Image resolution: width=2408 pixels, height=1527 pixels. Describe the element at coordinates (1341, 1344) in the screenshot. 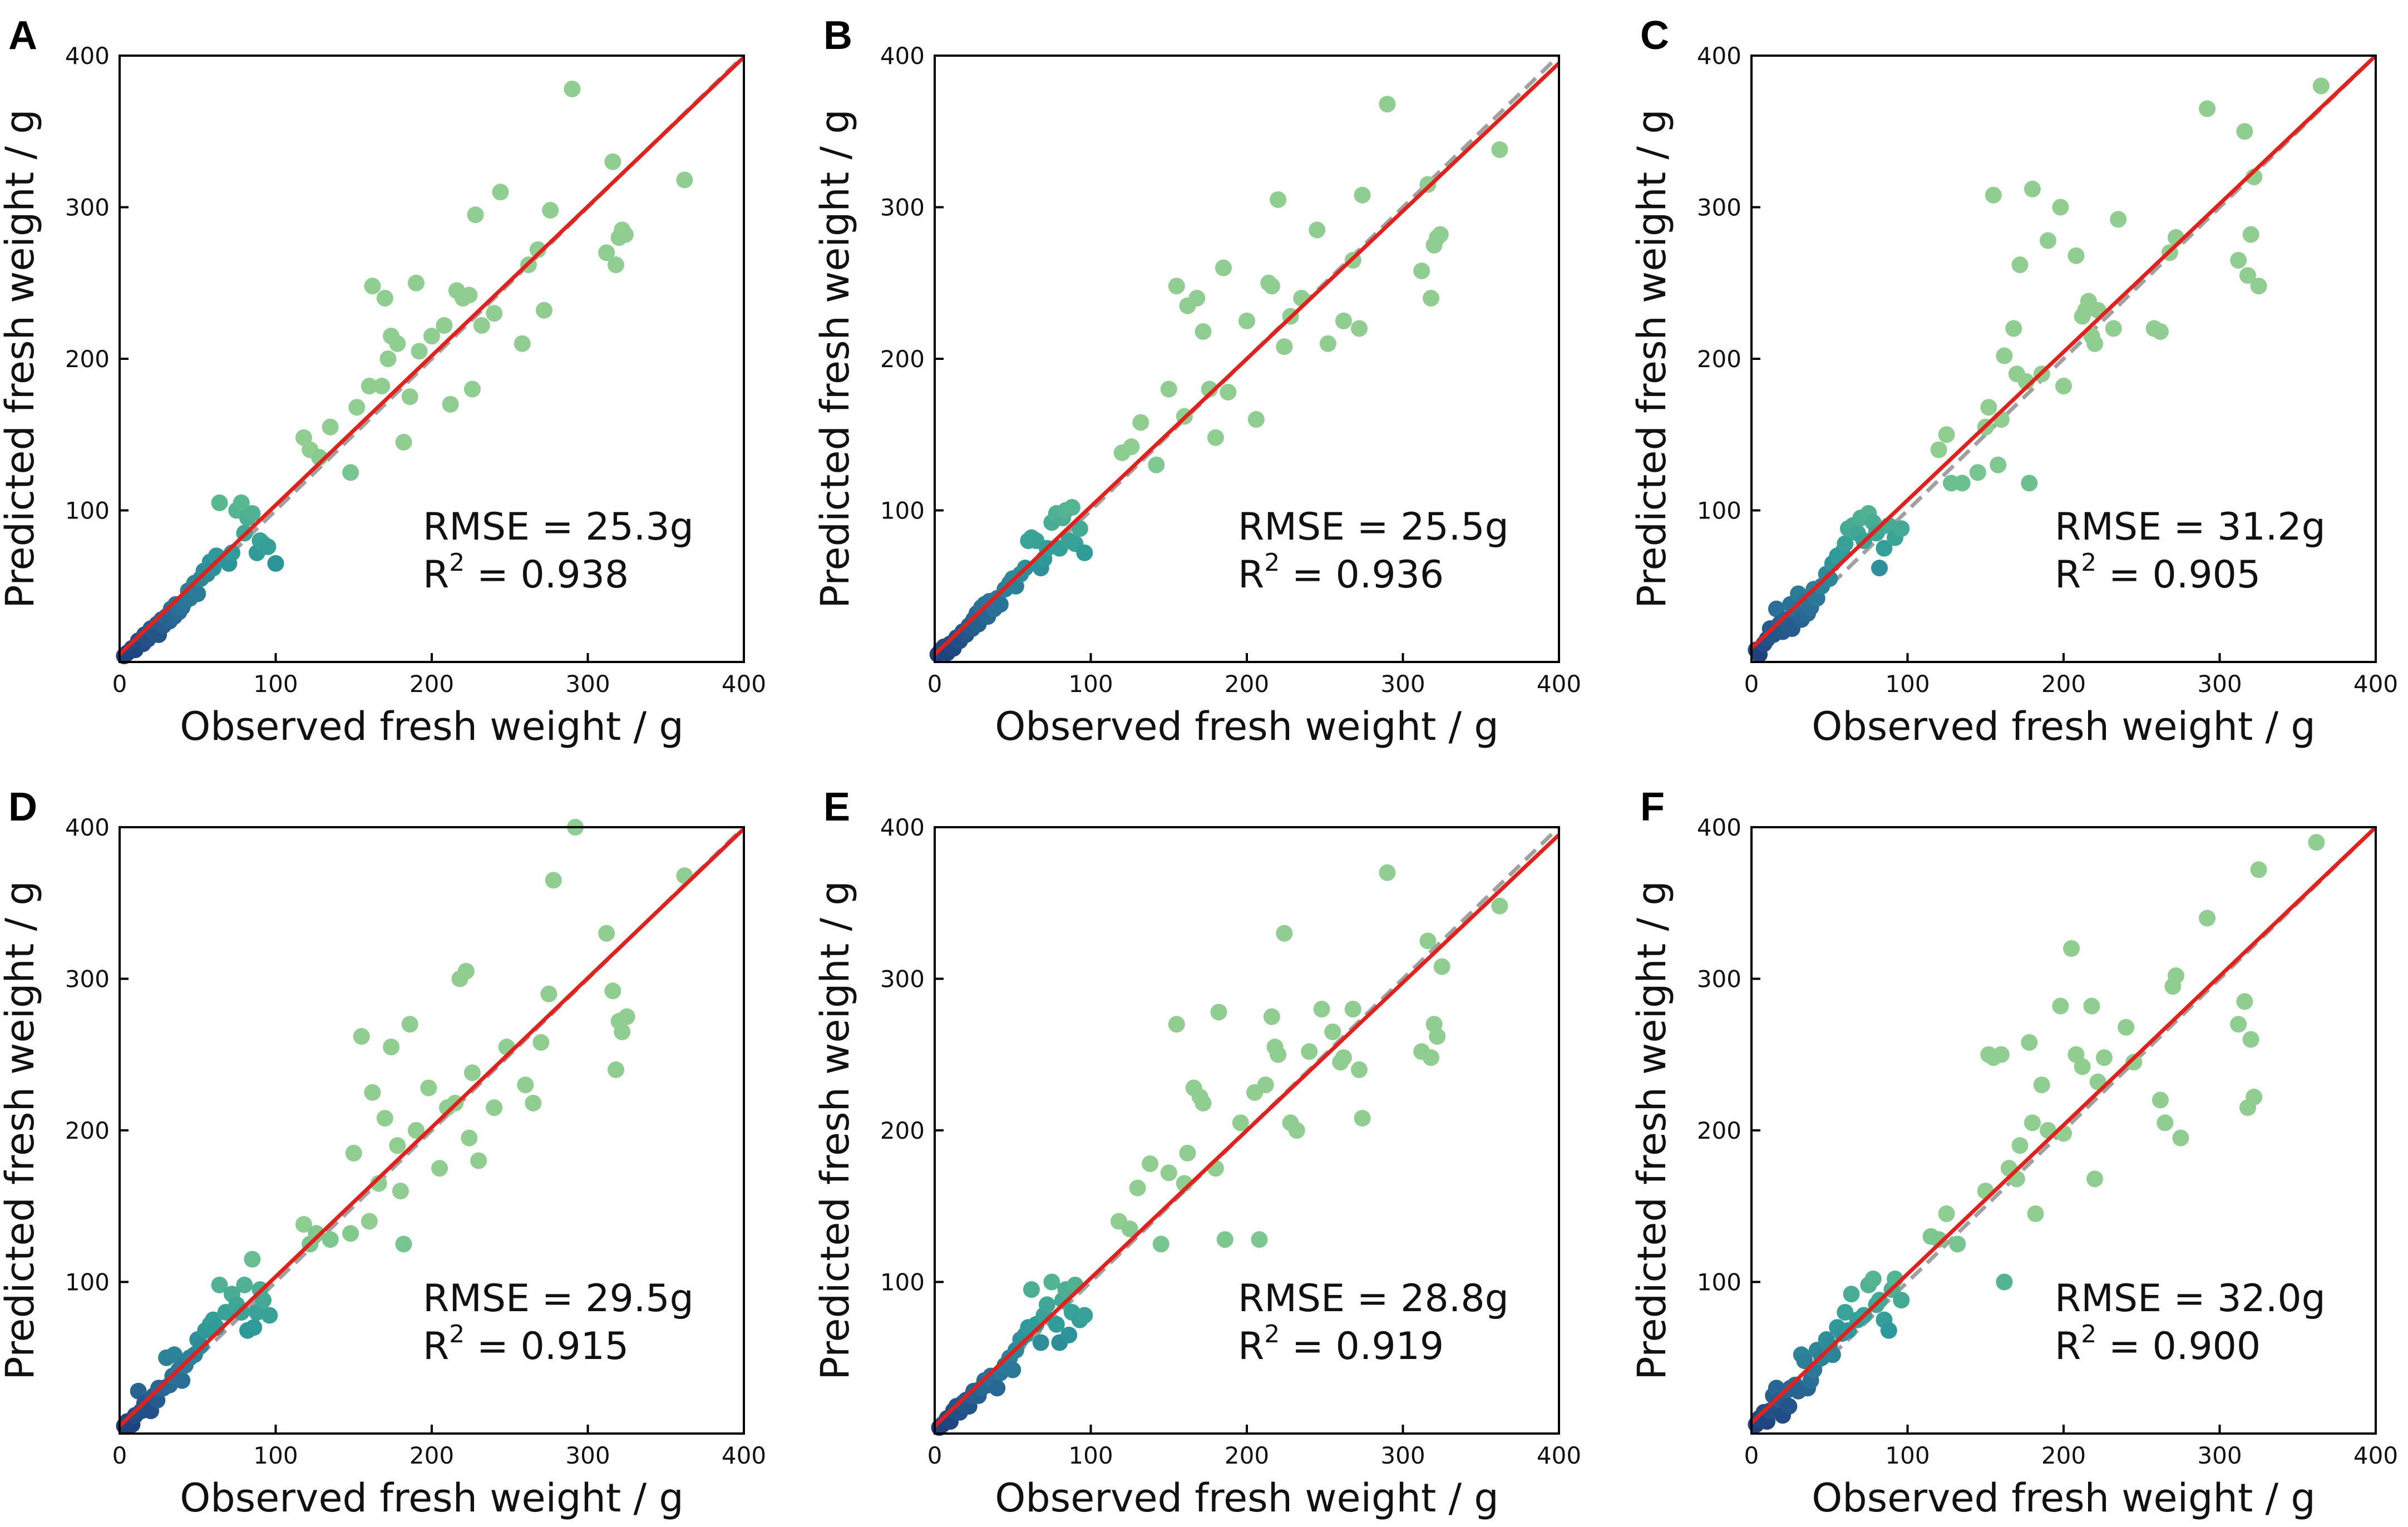

I see `r2-annotation: R2 = 0.919` at that location.